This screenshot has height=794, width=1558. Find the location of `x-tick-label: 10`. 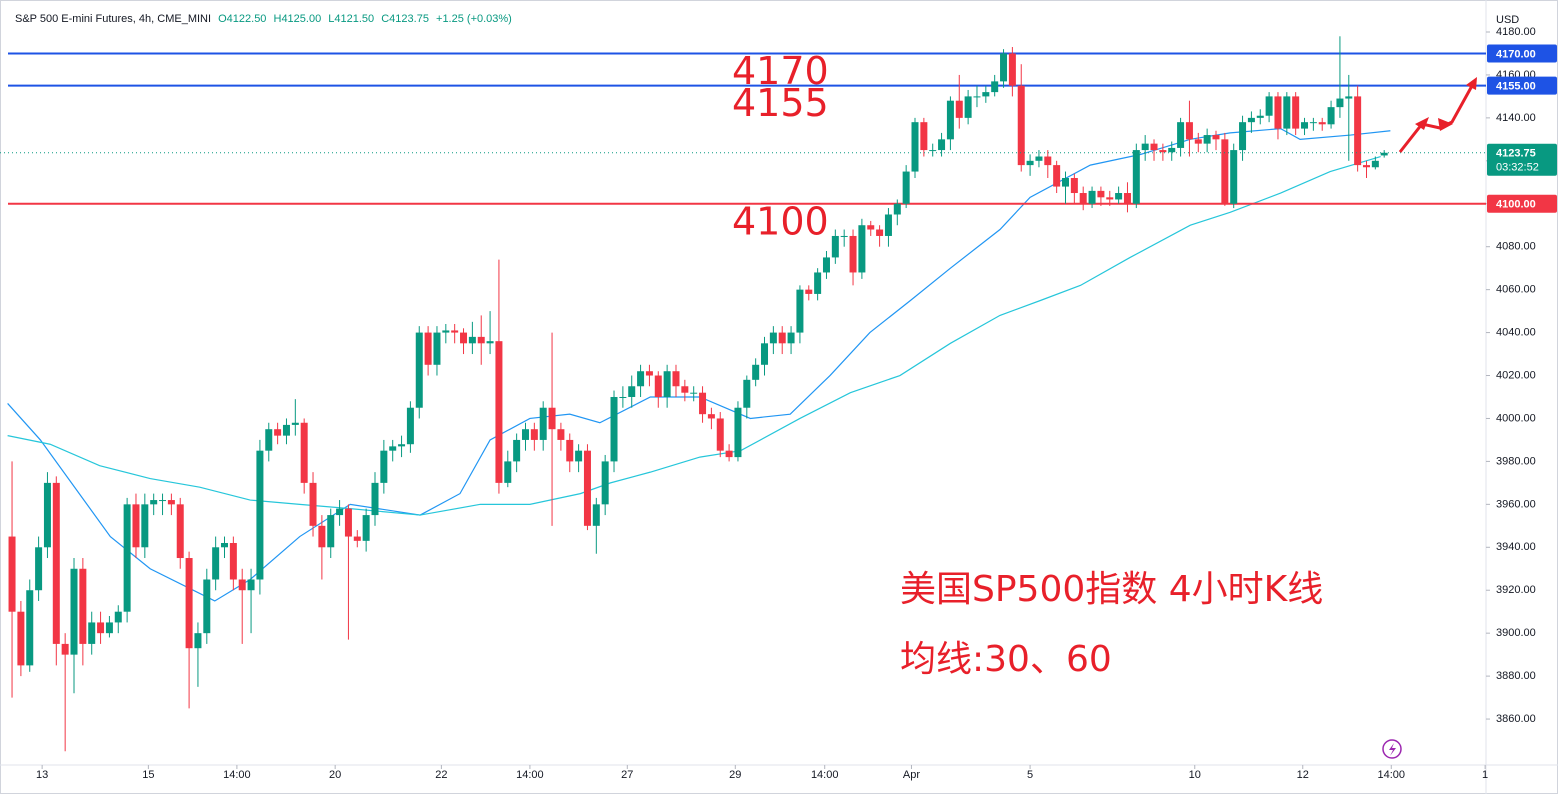

x-tick-label: 10 is located at coordinates (1195, 775).